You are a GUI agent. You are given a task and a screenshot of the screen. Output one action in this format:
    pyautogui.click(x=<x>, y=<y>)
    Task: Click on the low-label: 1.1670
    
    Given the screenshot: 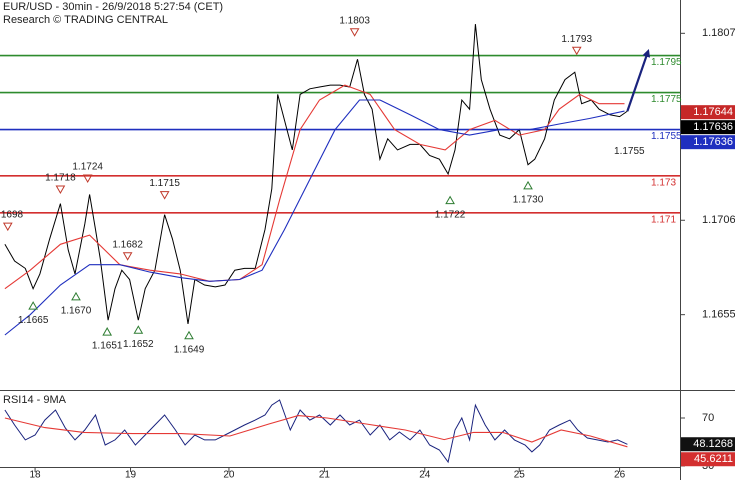 What is the action you would take?
    pyautogui.click(x=76, y=311)
    